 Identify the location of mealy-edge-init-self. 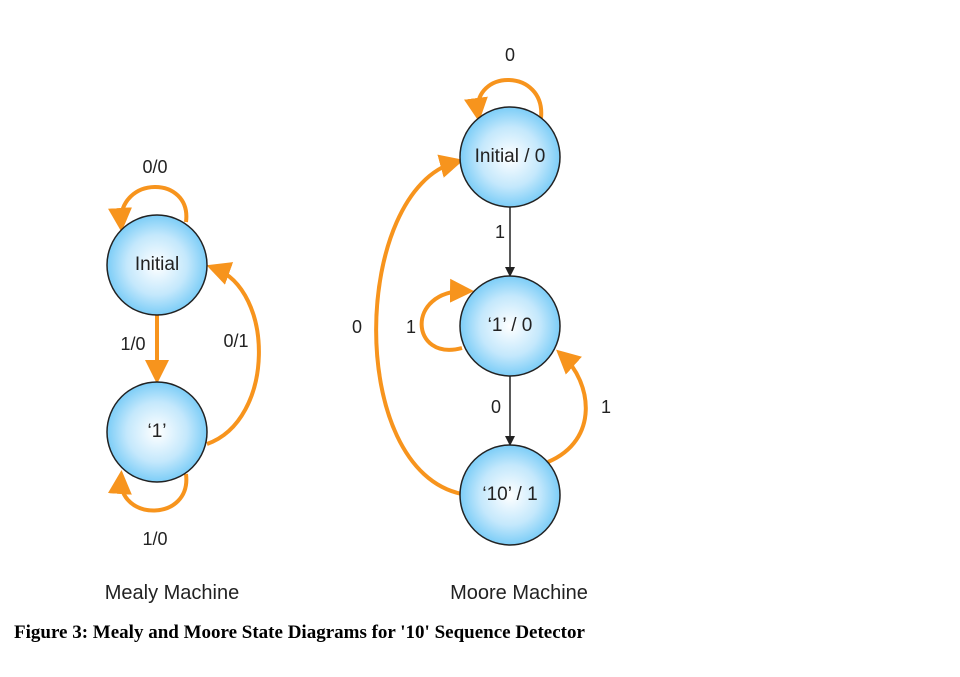
(148, 208).